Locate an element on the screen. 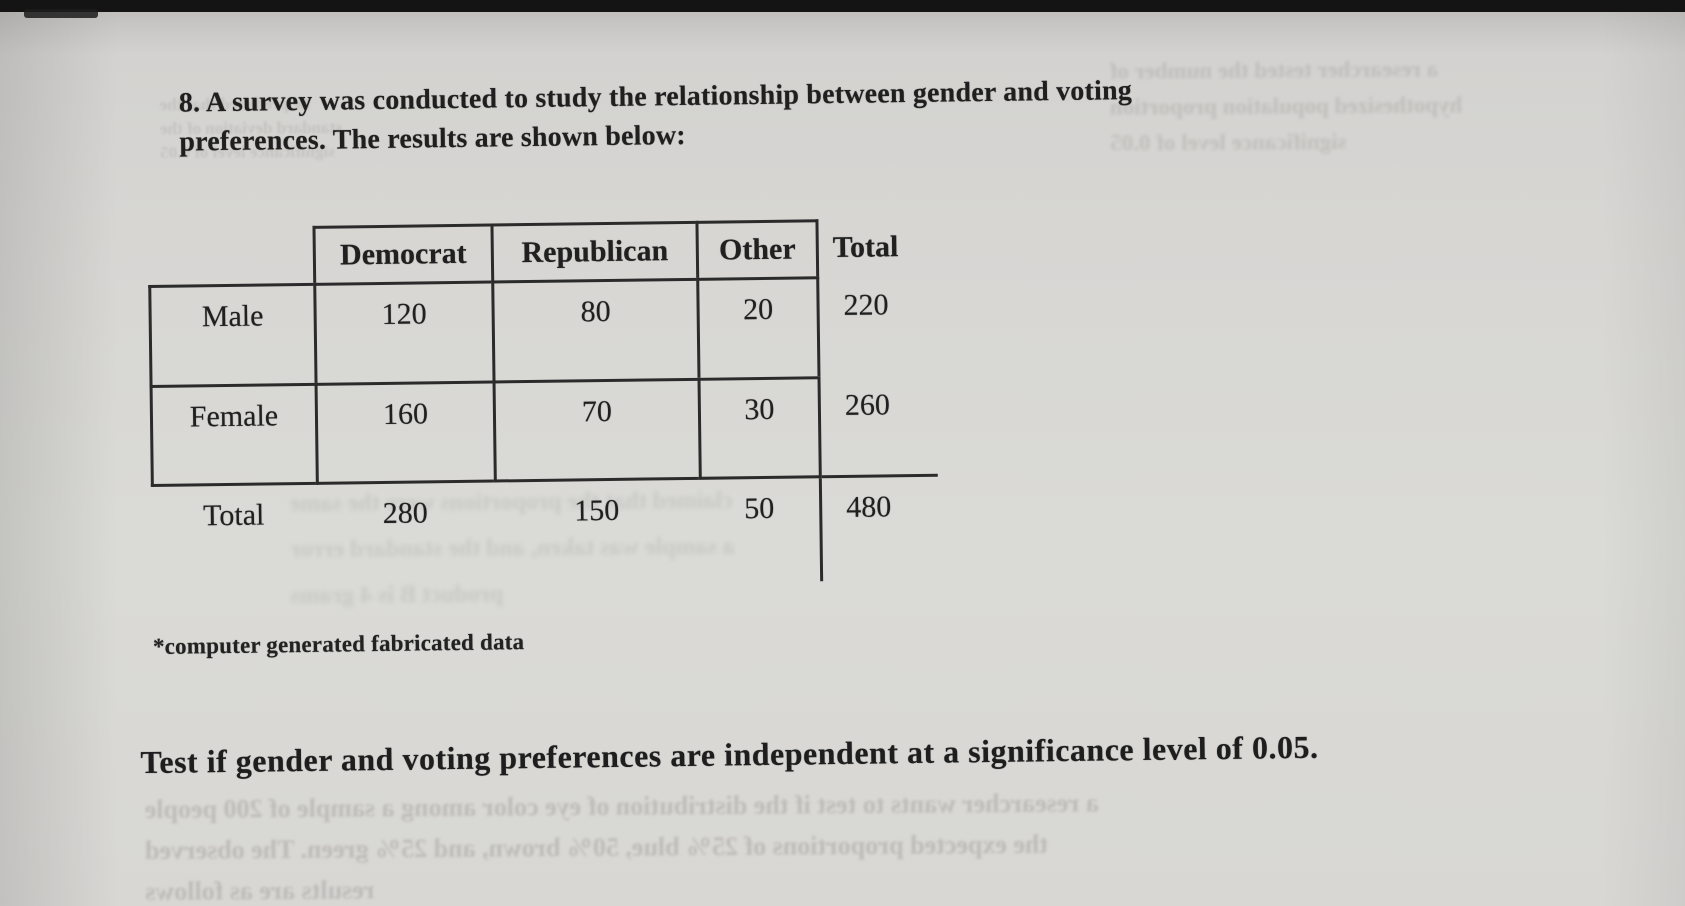 The height and width of the screenshot is (906, 1685). row-label-total: Total is located at coordinates (233, 515).